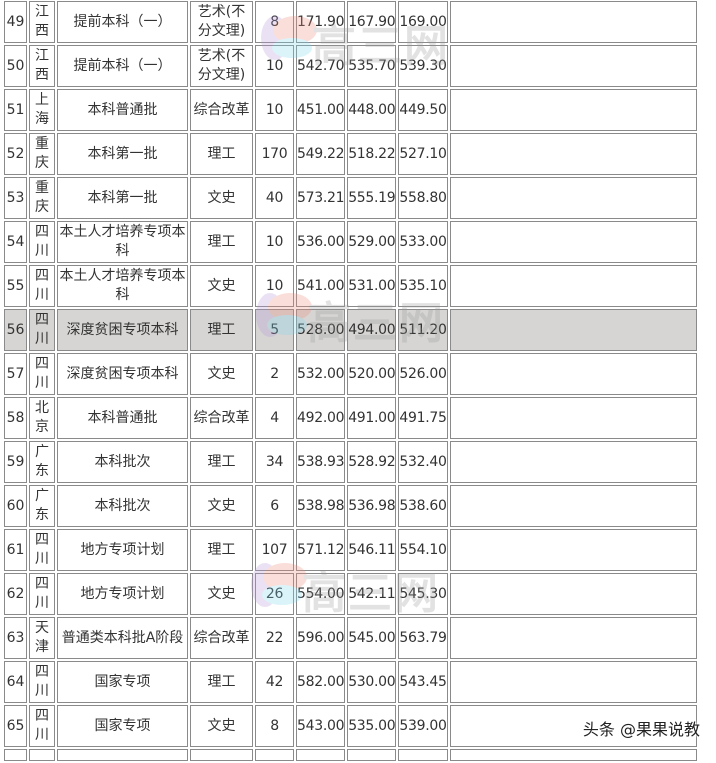 Image resolution: width=716 pixels, height=763 pixels. Describe the element at coordinates (423, 638) in the screenshot. I see `avg-score-cell: 563.79` at that location.